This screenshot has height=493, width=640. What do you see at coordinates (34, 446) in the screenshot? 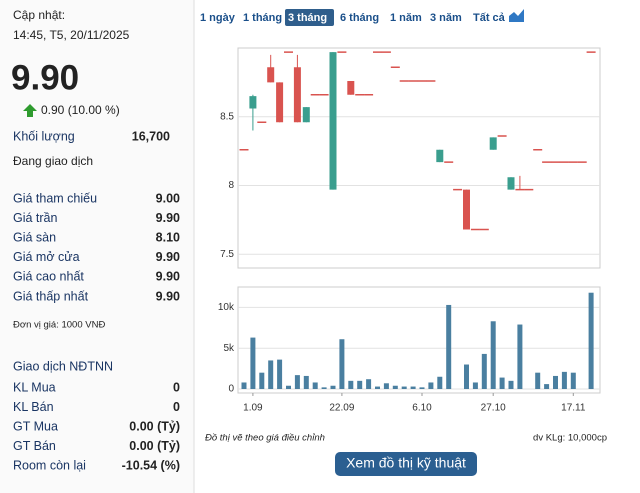
I see `foreign-row-label: GT Bán` at bounding box center [34, 446].